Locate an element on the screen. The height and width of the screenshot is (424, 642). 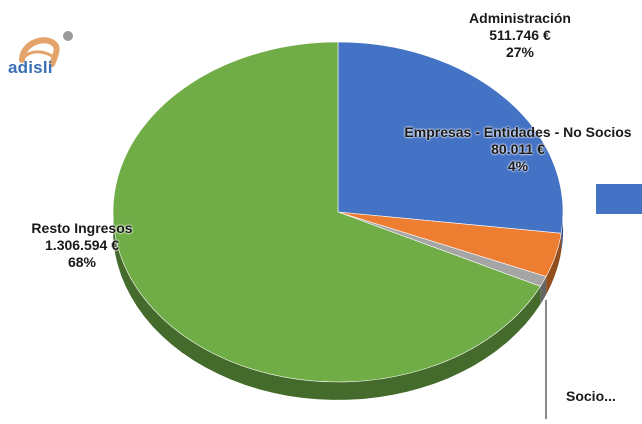
adisli-logo-icon is located at coordinates (46, 49).